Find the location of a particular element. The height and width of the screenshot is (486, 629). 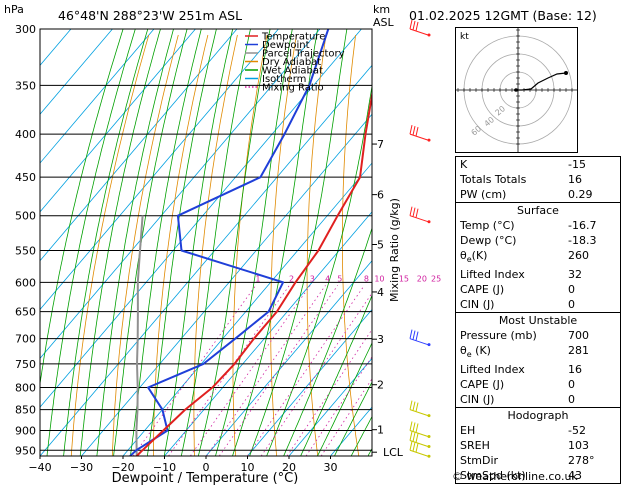

mu-cin-row: CIN (J) 0 is located at coordinates (517, 400).